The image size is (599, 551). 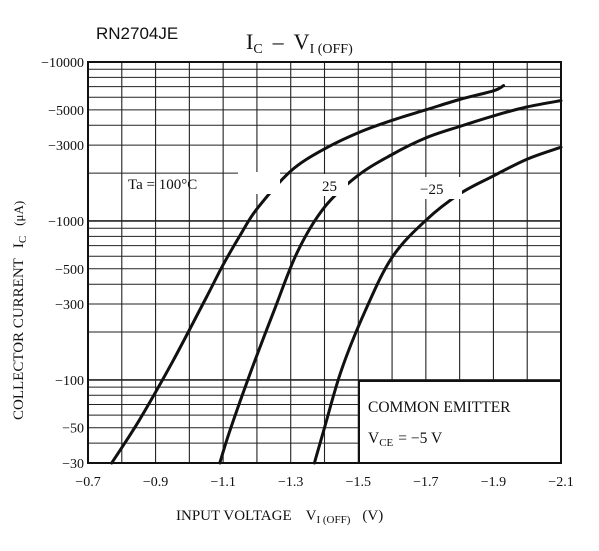 What do you see at coordinates (66, 222) in the screenshot?
I see `y-tick-label: −1000` at bounding box center [66, 222].